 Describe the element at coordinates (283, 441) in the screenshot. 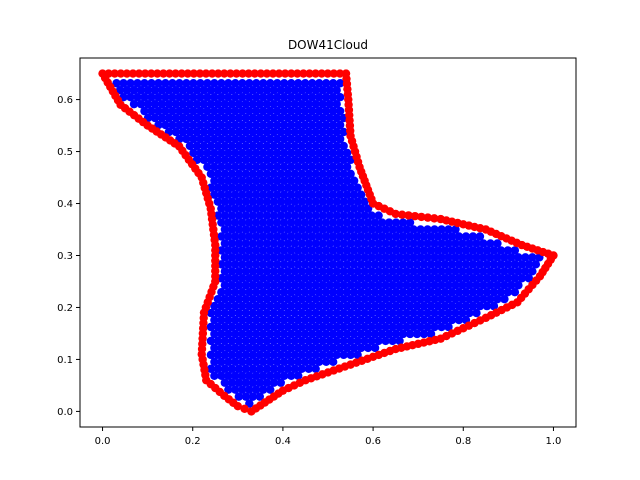

I see `x-tick-label: 0.4` at that location.